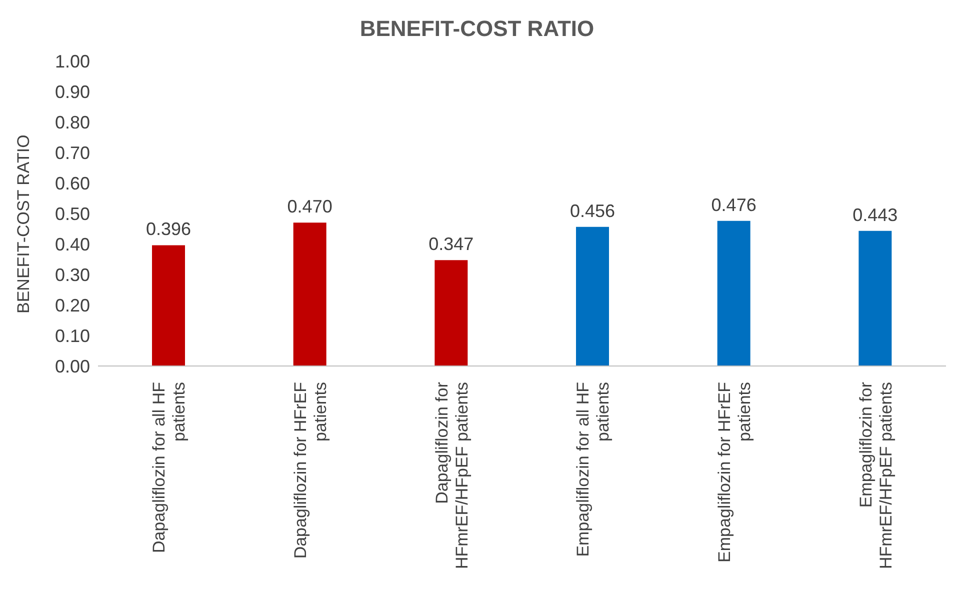 The image size is (954, 606). What do you see at coordinates (72, 122) in the screenshot?
I see `y-tick-label: 0.80` at bounding box center [72, 122].